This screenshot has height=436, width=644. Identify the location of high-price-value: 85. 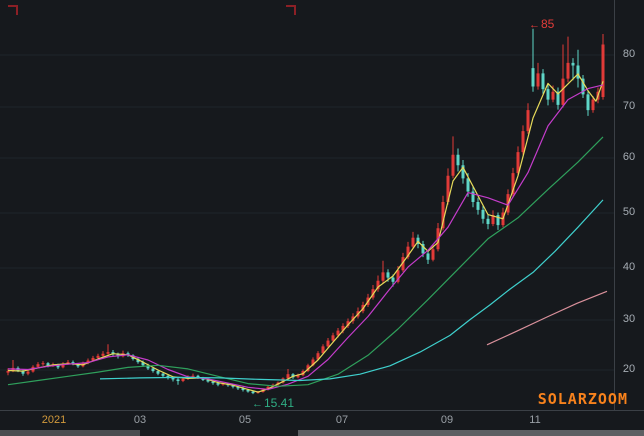
(548, 24).